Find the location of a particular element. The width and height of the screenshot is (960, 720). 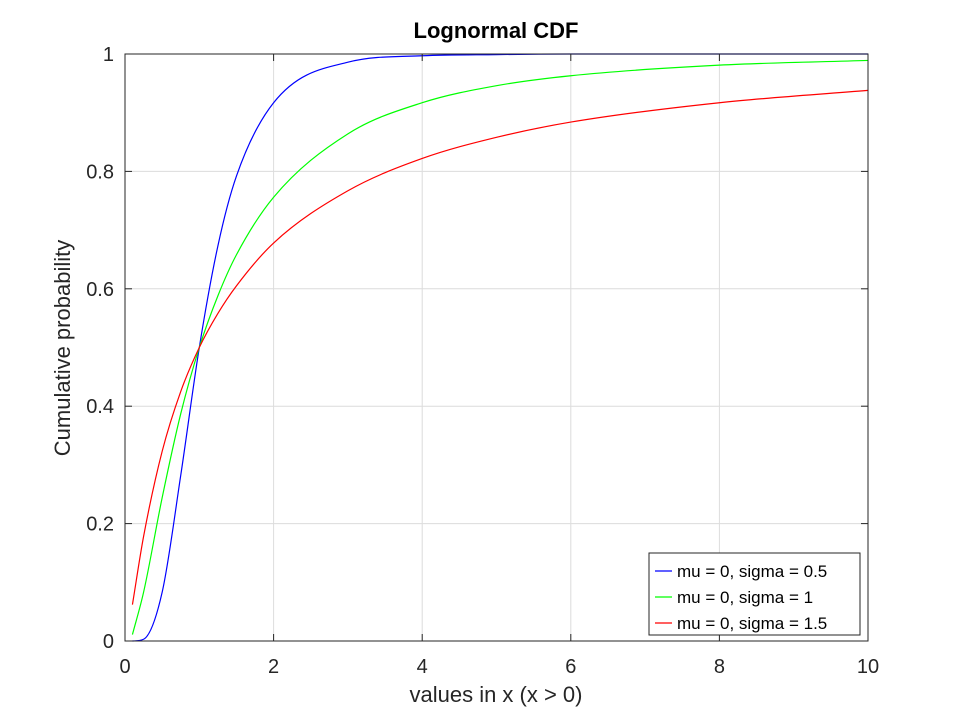

legend-box is located at coordinates (754, 594).